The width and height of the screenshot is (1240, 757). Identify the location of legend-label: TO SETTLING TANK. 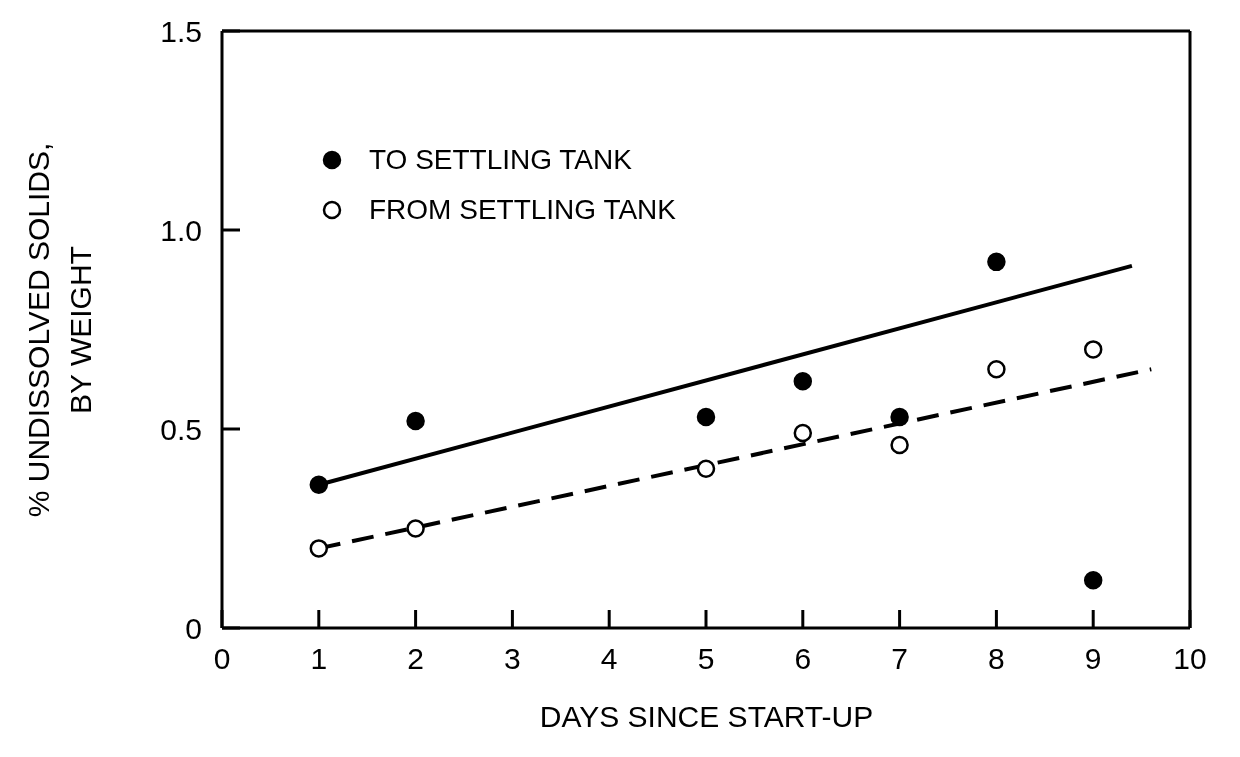
(500, 160).